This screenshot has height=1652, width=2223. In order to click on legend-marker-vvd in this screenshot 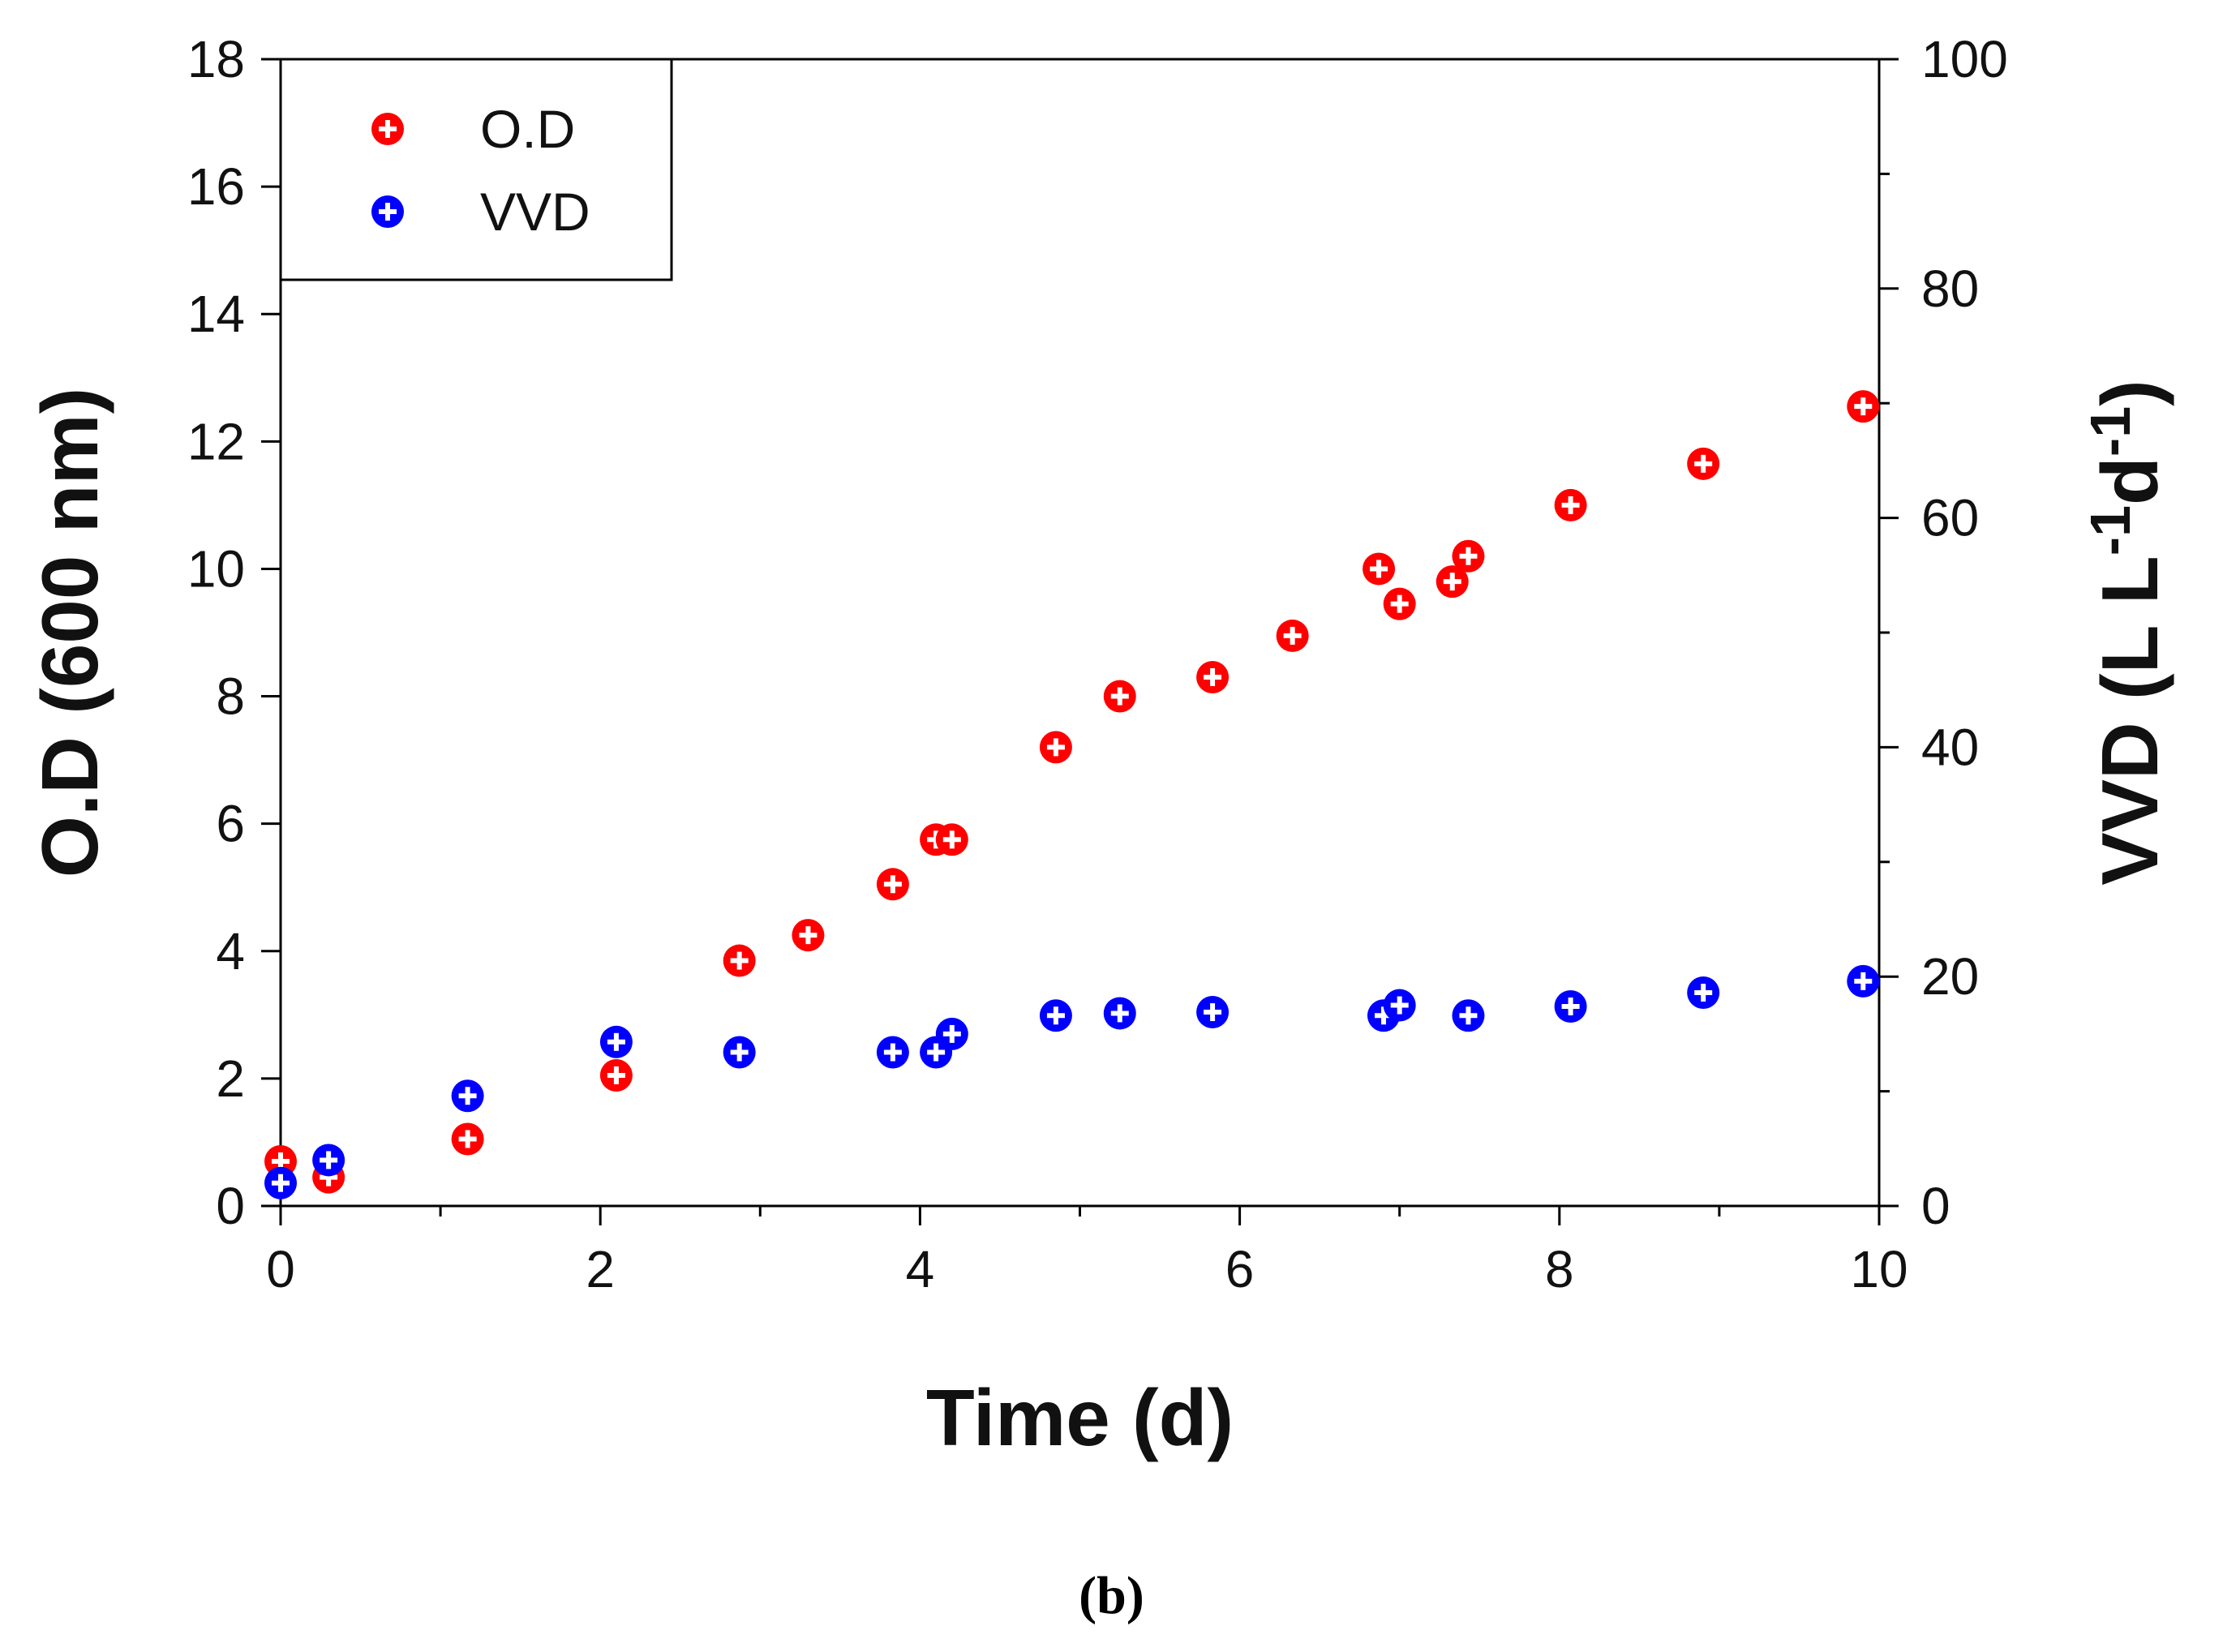, I will do `click(387, 211)`.